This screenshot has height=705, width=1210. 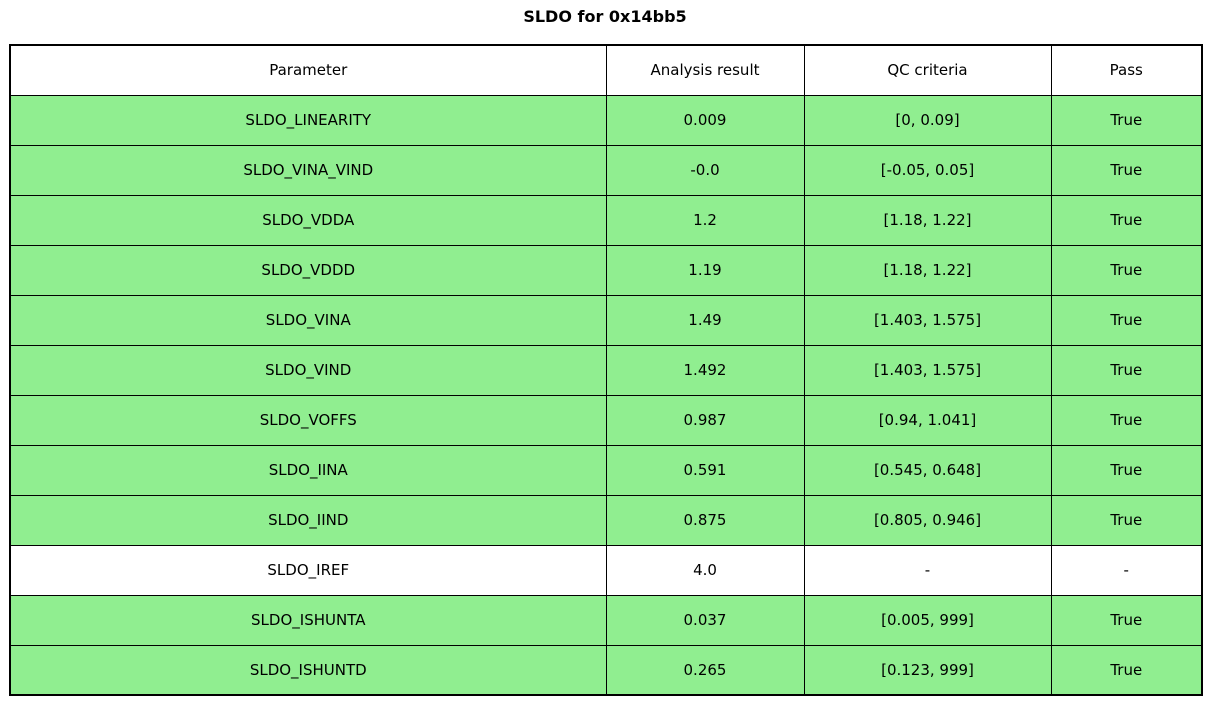 I want to click on table-row: SLDO_IIND 0.875 [0.805, 0.946] True, so click(x=606, y=520).